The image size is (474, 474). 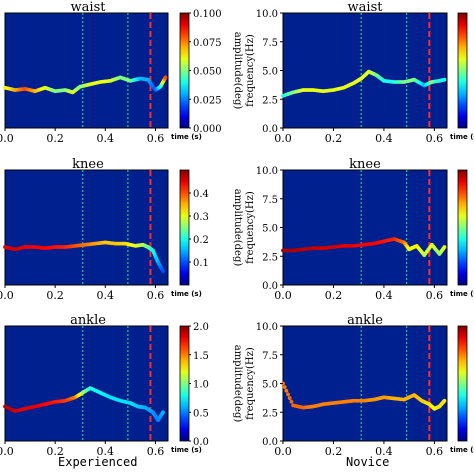 What do you see at coordinates (368, 462) in the screenshot?
I see `column-label-novice: Novice` at bounding box center [368, 462].